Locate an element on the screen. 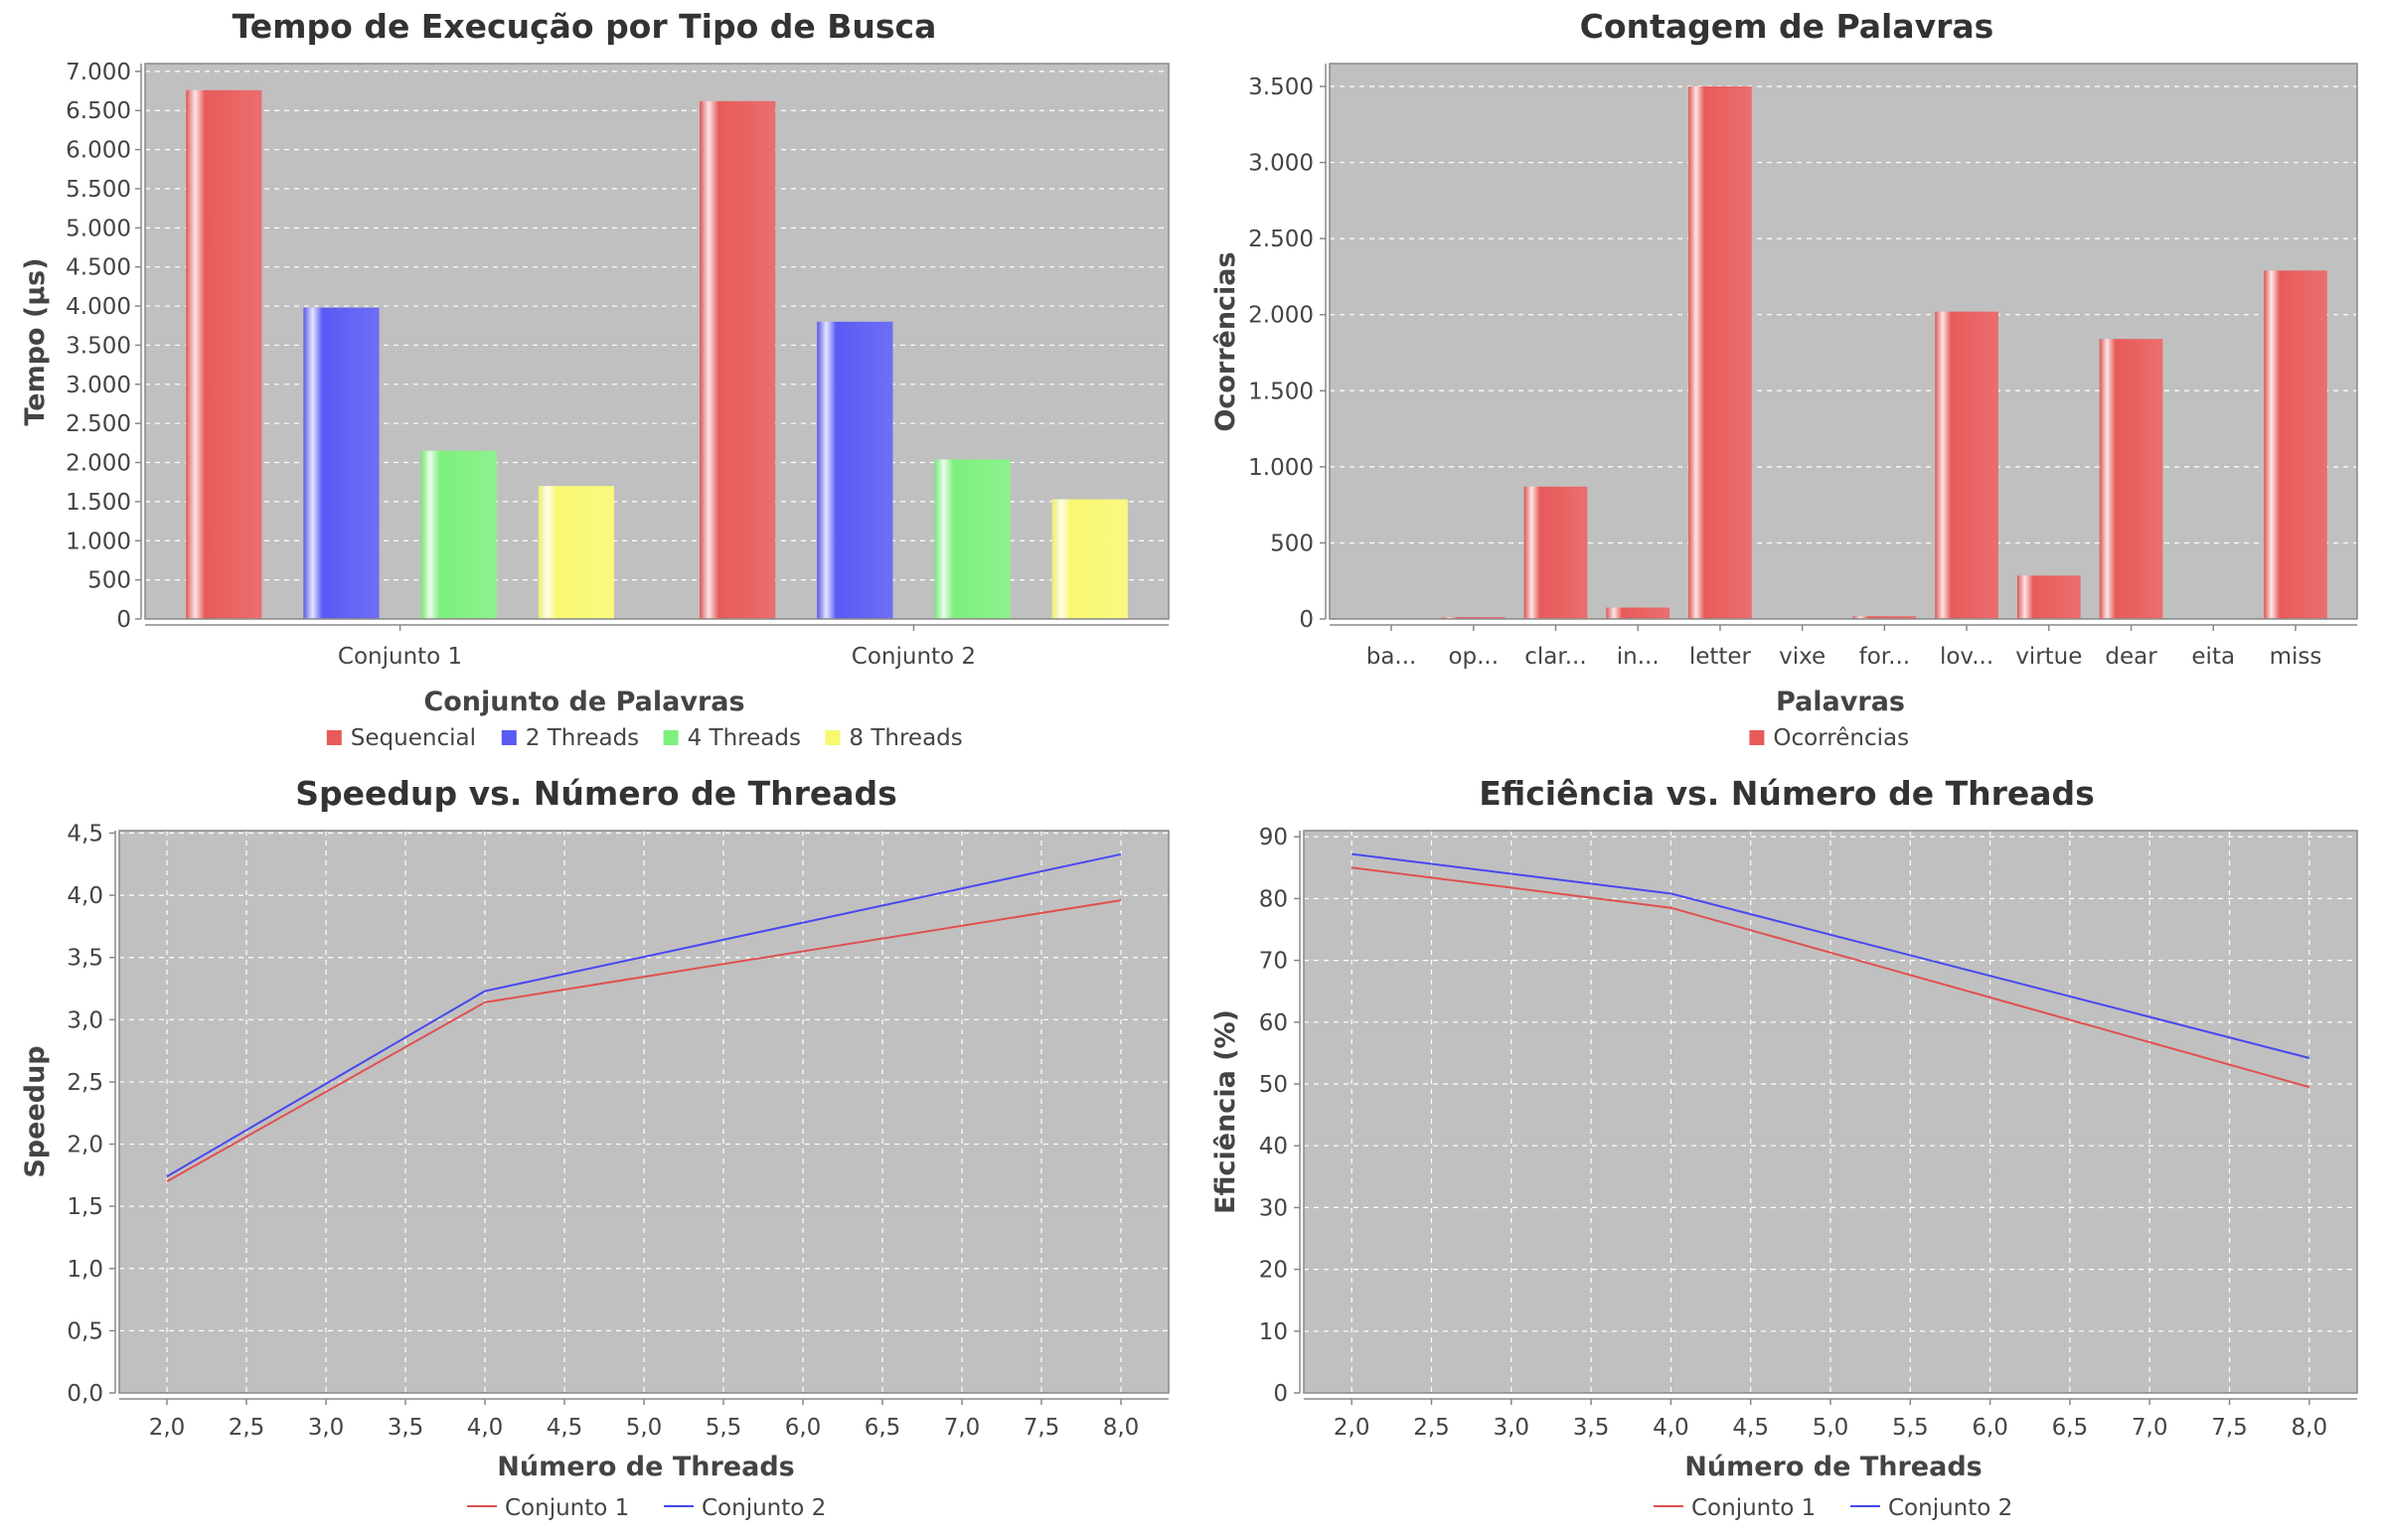 The height and width of the screenshot is (1540, 2383). y-tick-label: 1,0 is located at coordinates (85, 1270).